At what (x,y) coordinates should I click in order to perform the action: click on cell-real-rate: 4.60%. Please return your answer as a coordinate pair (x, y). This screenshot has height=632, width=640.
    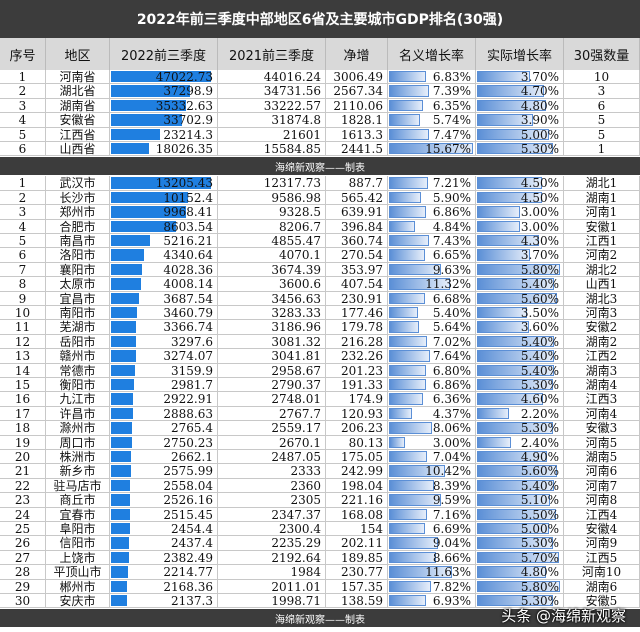
    Looking at the image, I should click on (520, 399).